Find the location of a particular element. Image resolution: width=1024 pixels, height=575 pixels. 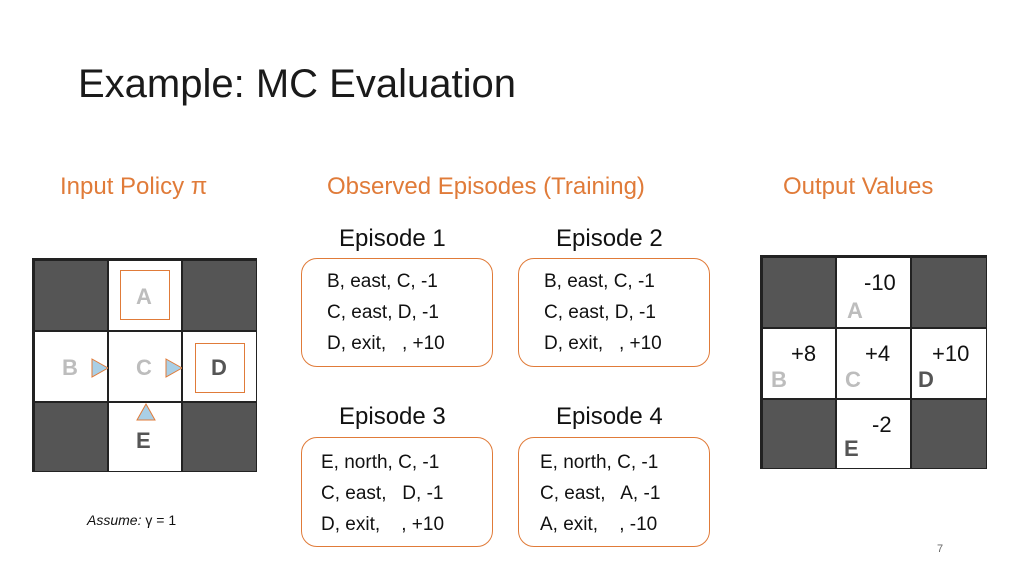

gamma-value: γ = 1 is located at coordinates (161, 520).